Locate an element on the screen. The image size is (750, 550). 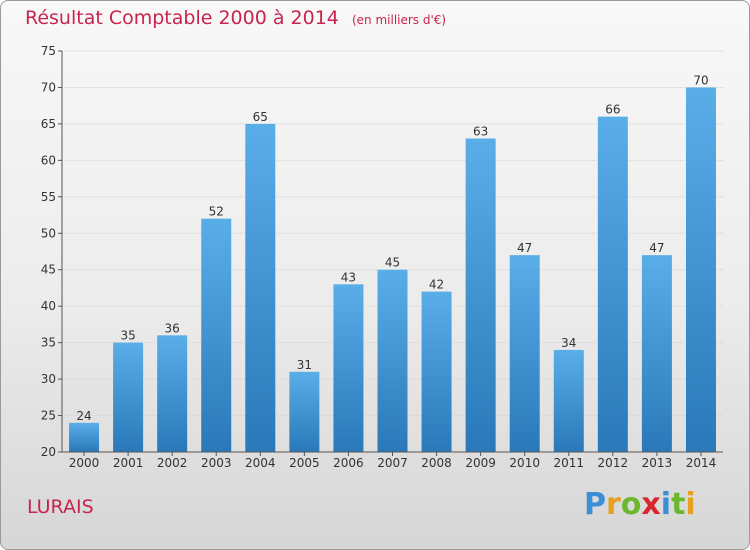
bar-2006 is located at coordinates (348, 368).